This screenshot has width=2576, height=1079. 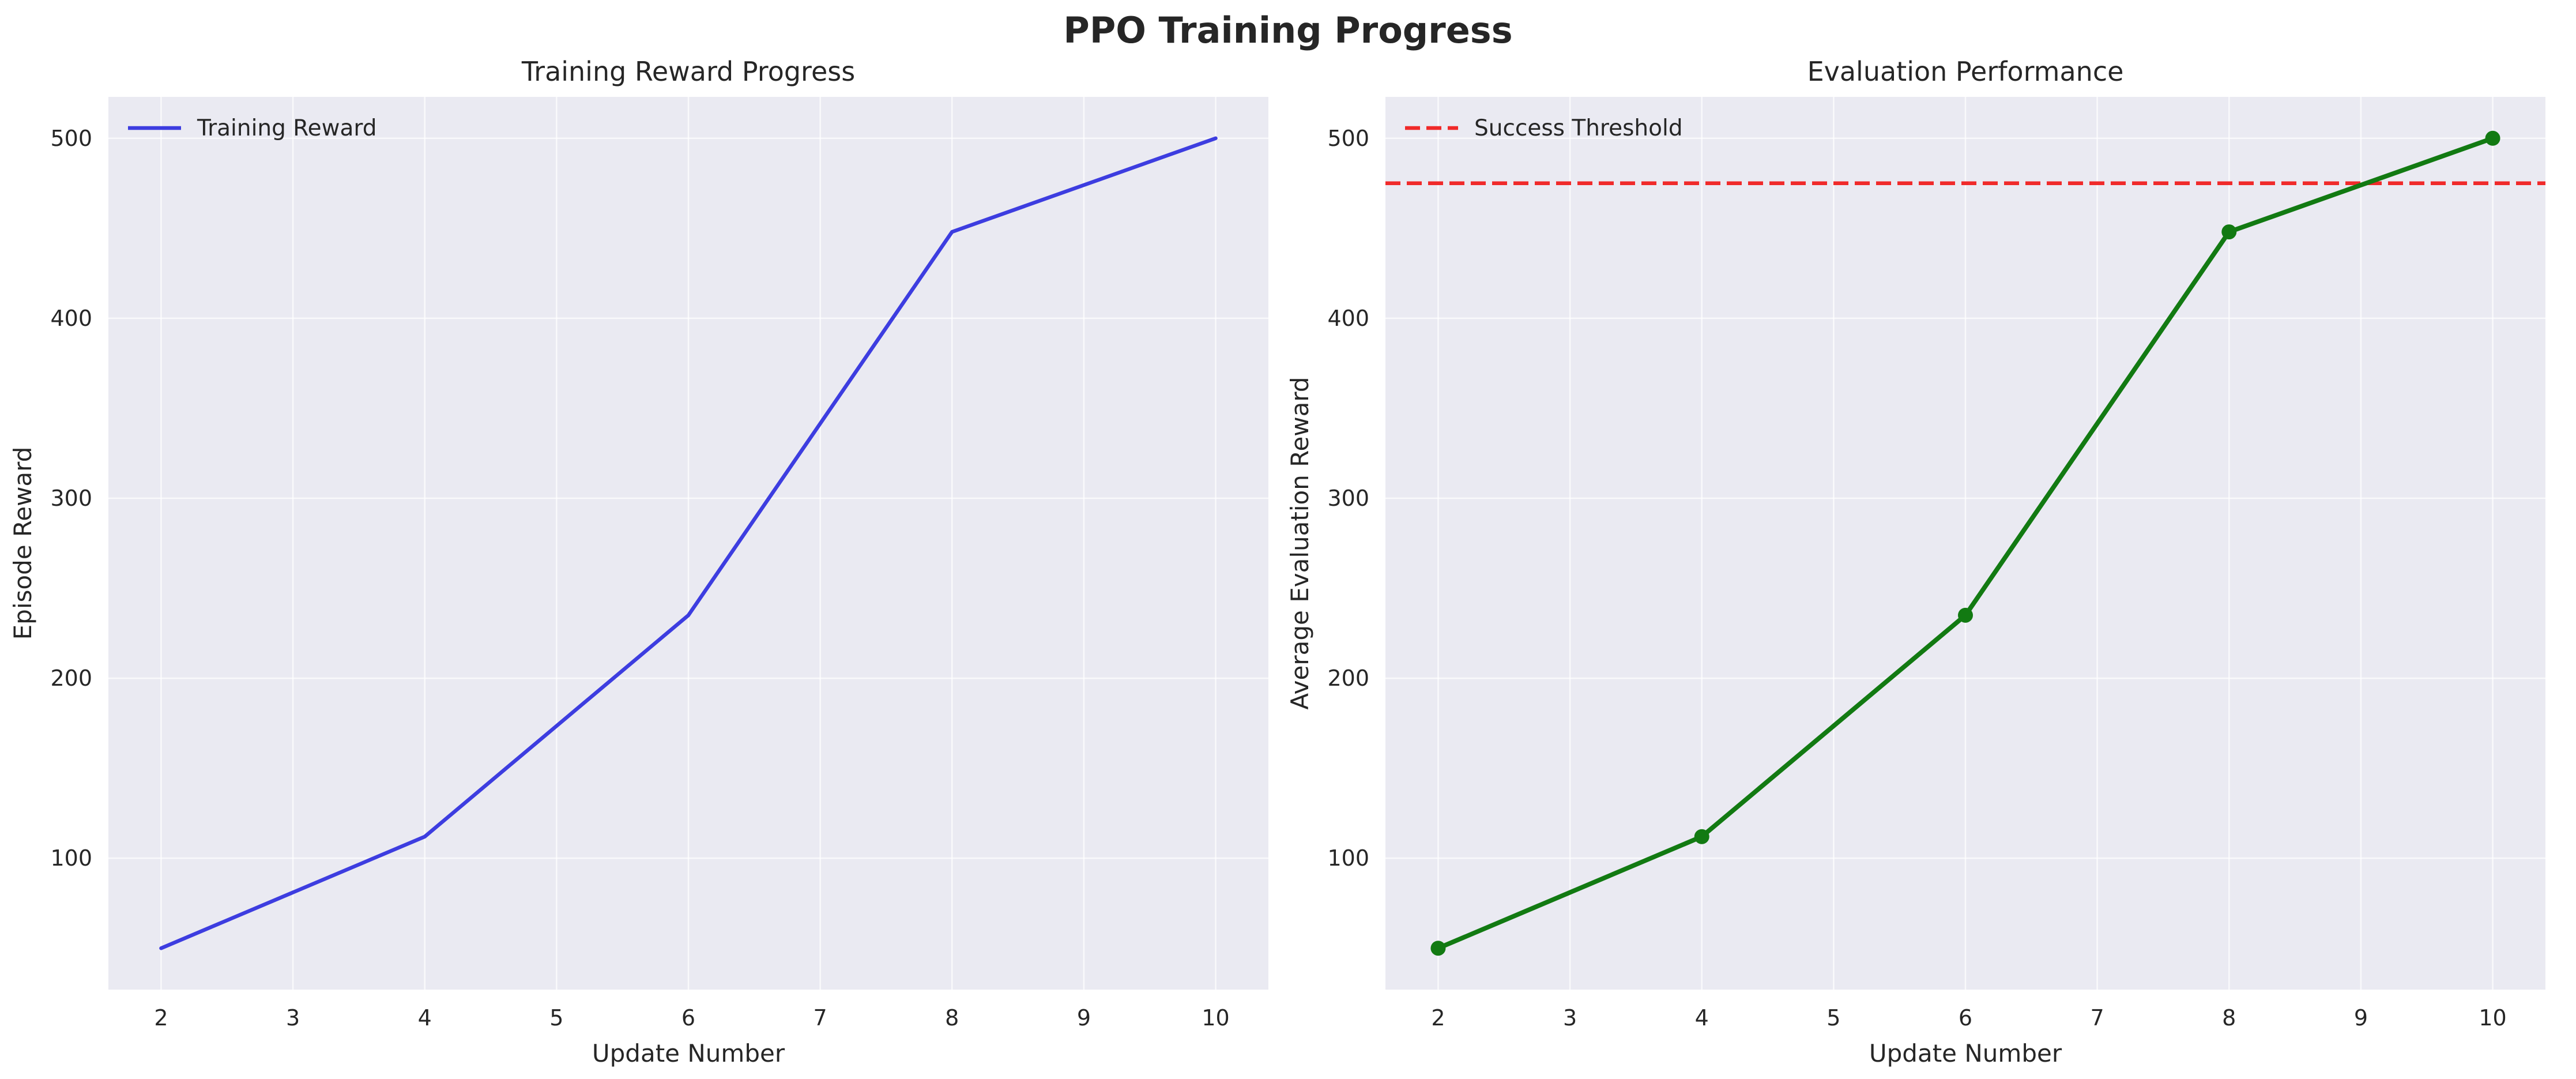 I want to click on training-y-tick-label: 100, so click(x=71, y=858).